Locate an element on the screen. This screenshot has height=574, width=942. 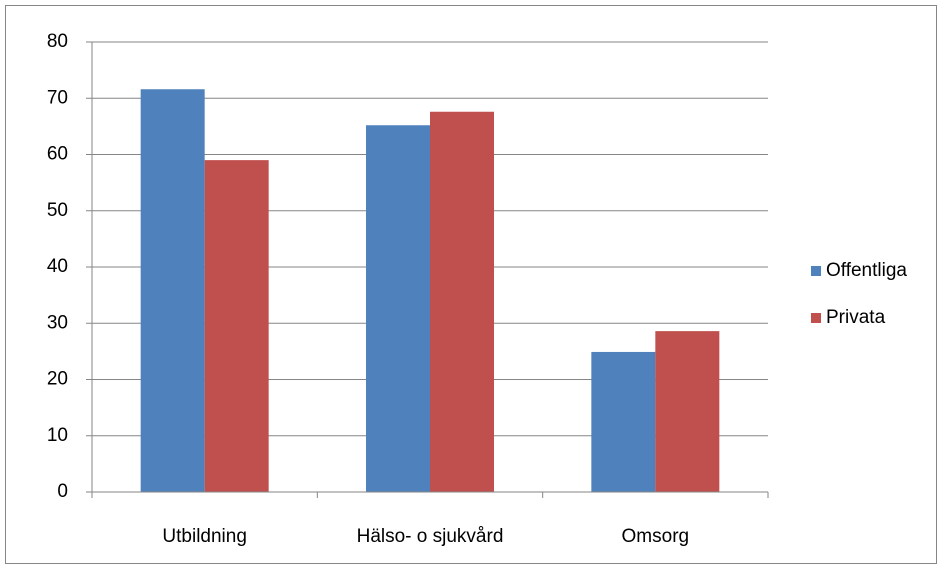
x-tick-label: Omsorg is located at coordinates (656, 536).